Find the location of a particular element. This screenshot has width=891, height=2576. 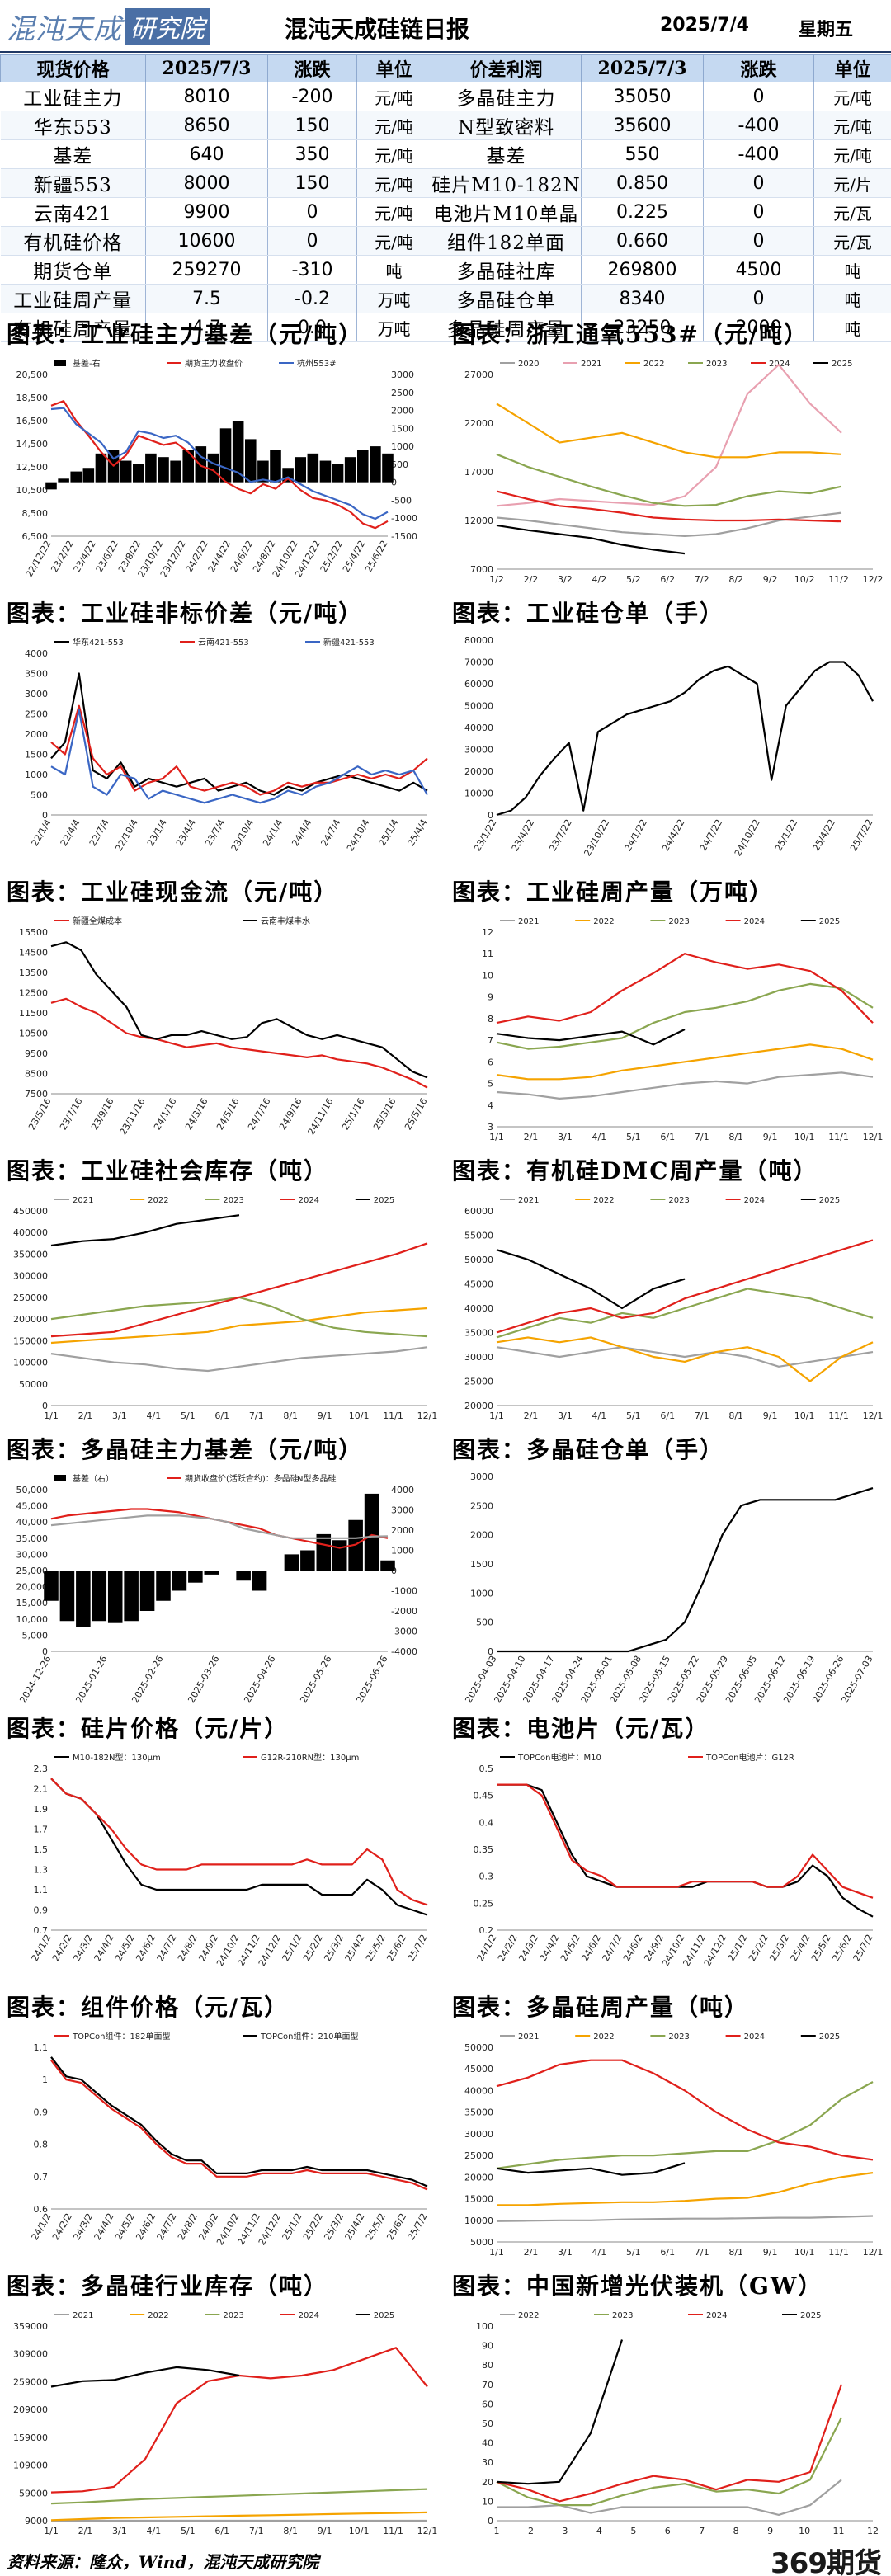

table-cell: 元/片 is located at coordinates (852, 183).